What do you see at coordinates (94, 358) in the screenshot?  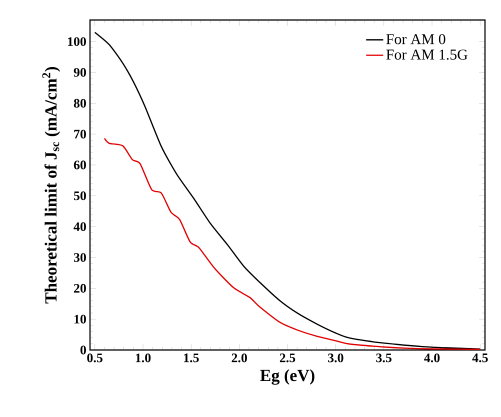 I see `x-tick-label: 0.5` at bounding box center [94, 358].